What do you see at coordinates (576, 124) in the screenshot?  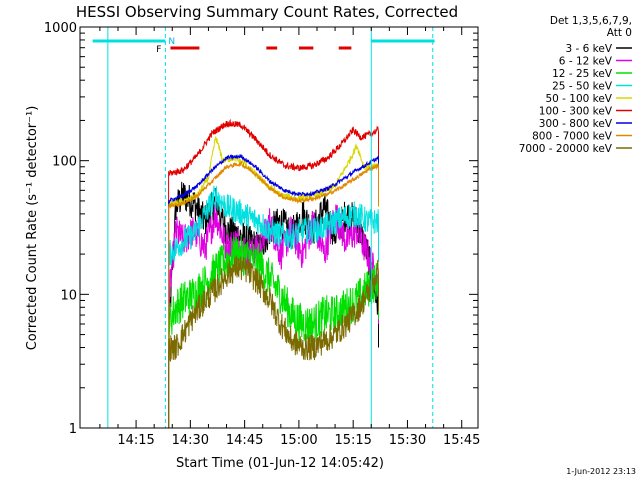 I see `legend-label-6: 300 - 800 keV` at bounding box center [576, 124].